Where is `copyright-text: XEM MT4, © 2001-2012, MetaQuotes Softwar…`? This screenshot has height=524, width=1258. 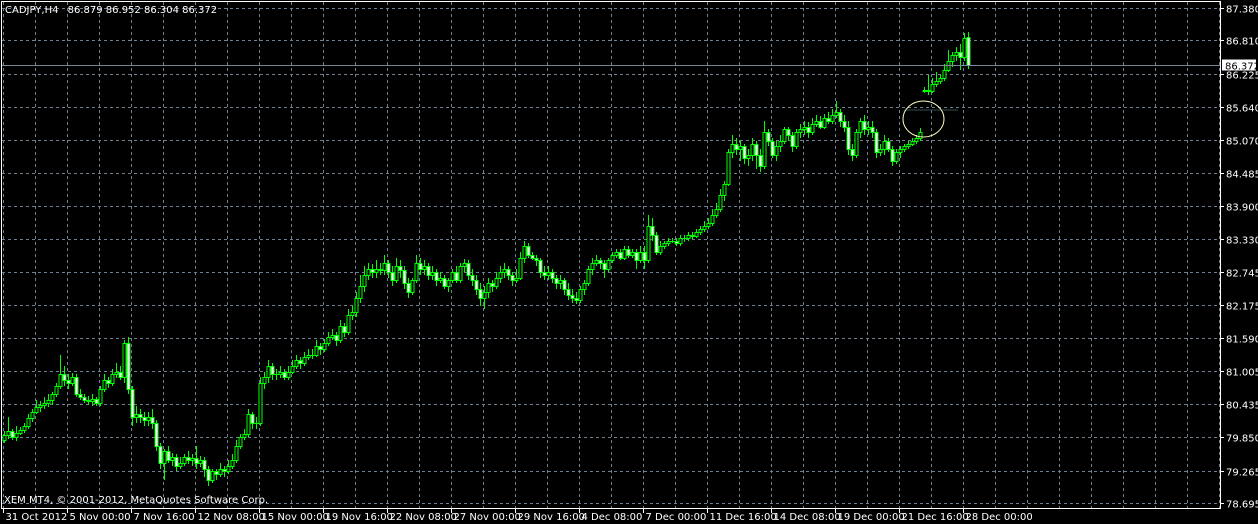 copyright-text: XEM MT4, © 2001-2012, MetaQuotes Softwar… is located at coordinates (136, 500).